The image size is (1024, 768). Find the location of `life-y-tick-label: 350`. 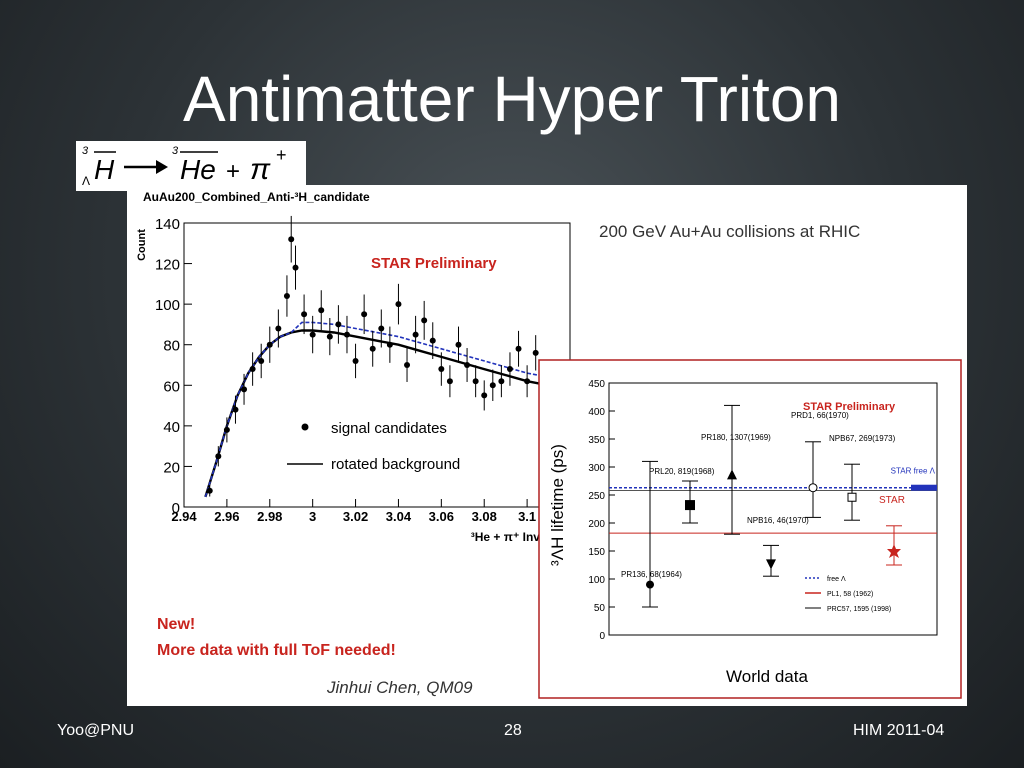

life-y-tick-label: 350 is located at coordinates (596, 440).